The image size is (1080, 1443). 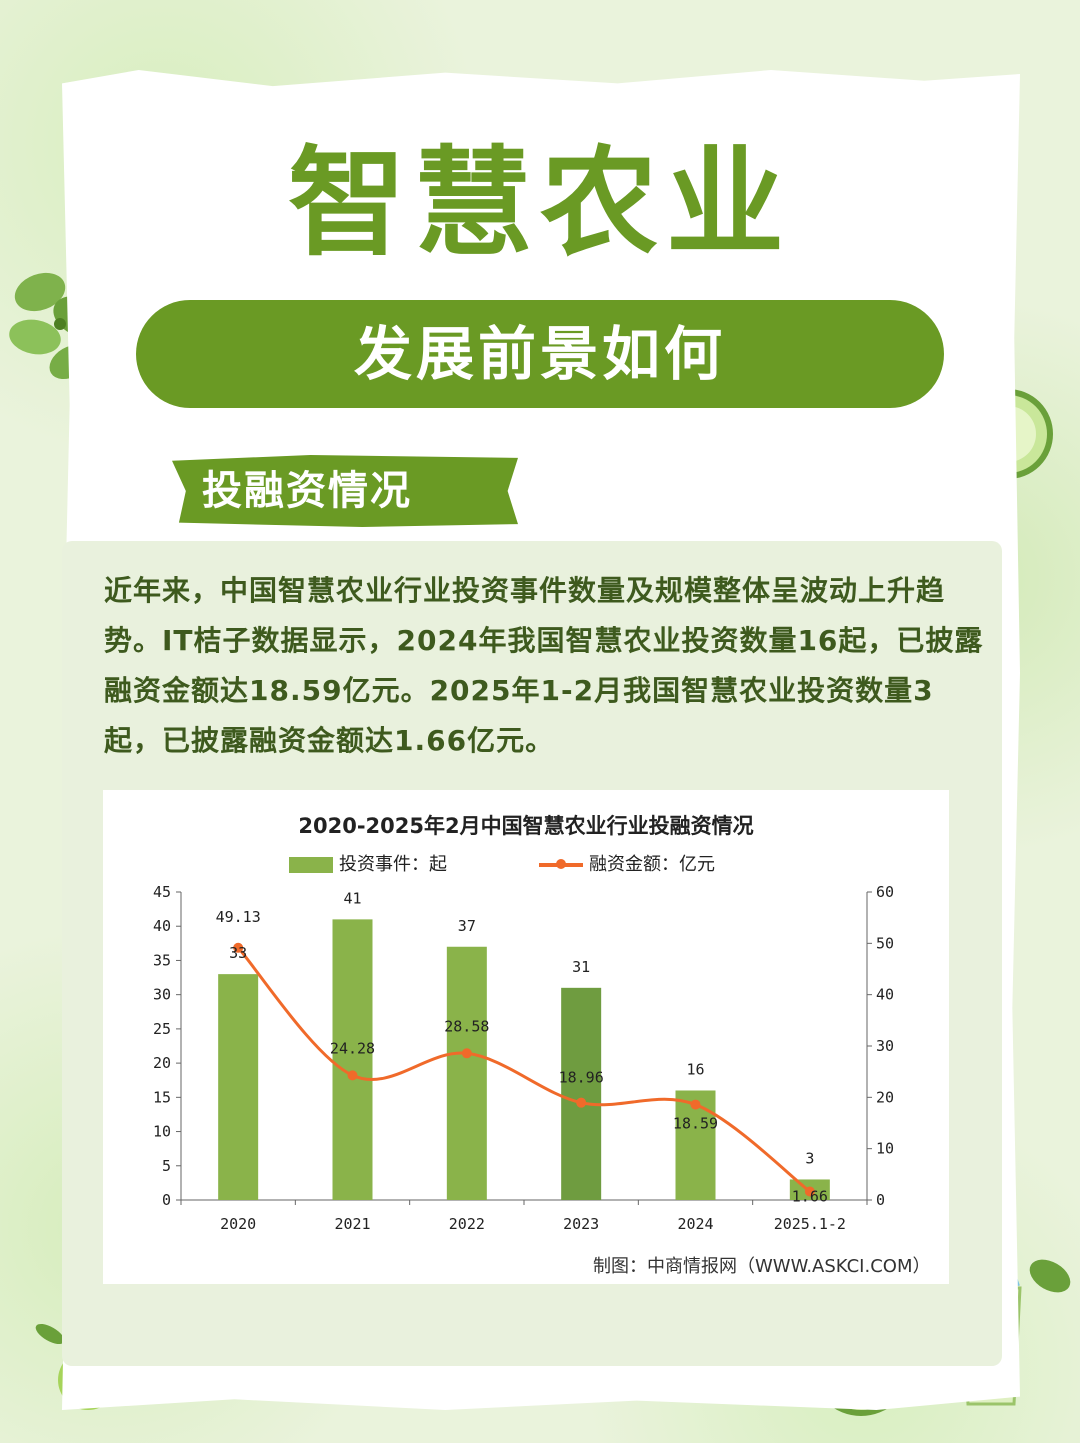 I want to click on y-tick-label-right: 0, so click(x=880, y=1200).